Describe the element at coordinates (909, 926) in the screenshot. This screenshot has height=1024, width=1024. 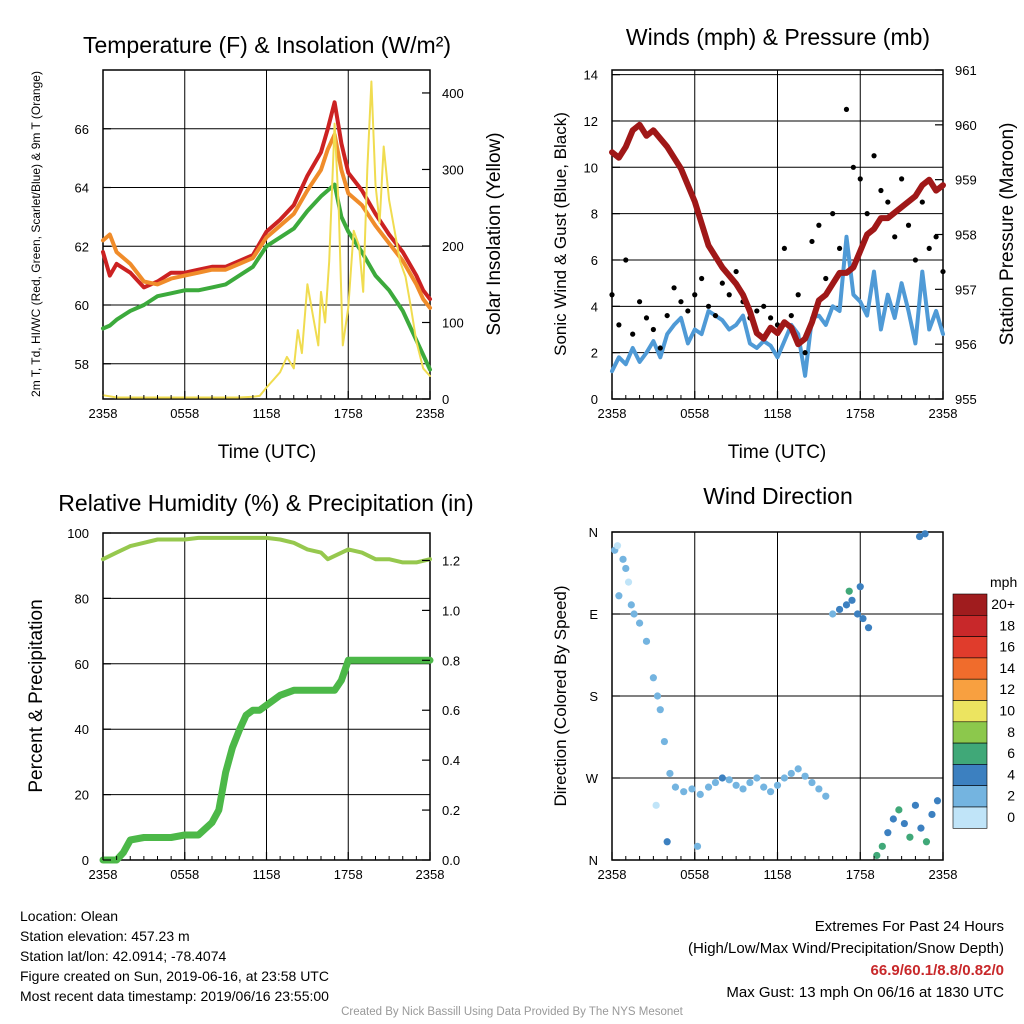
I see `extremes-heading: Extremes For Past 24 Hours` at that location.